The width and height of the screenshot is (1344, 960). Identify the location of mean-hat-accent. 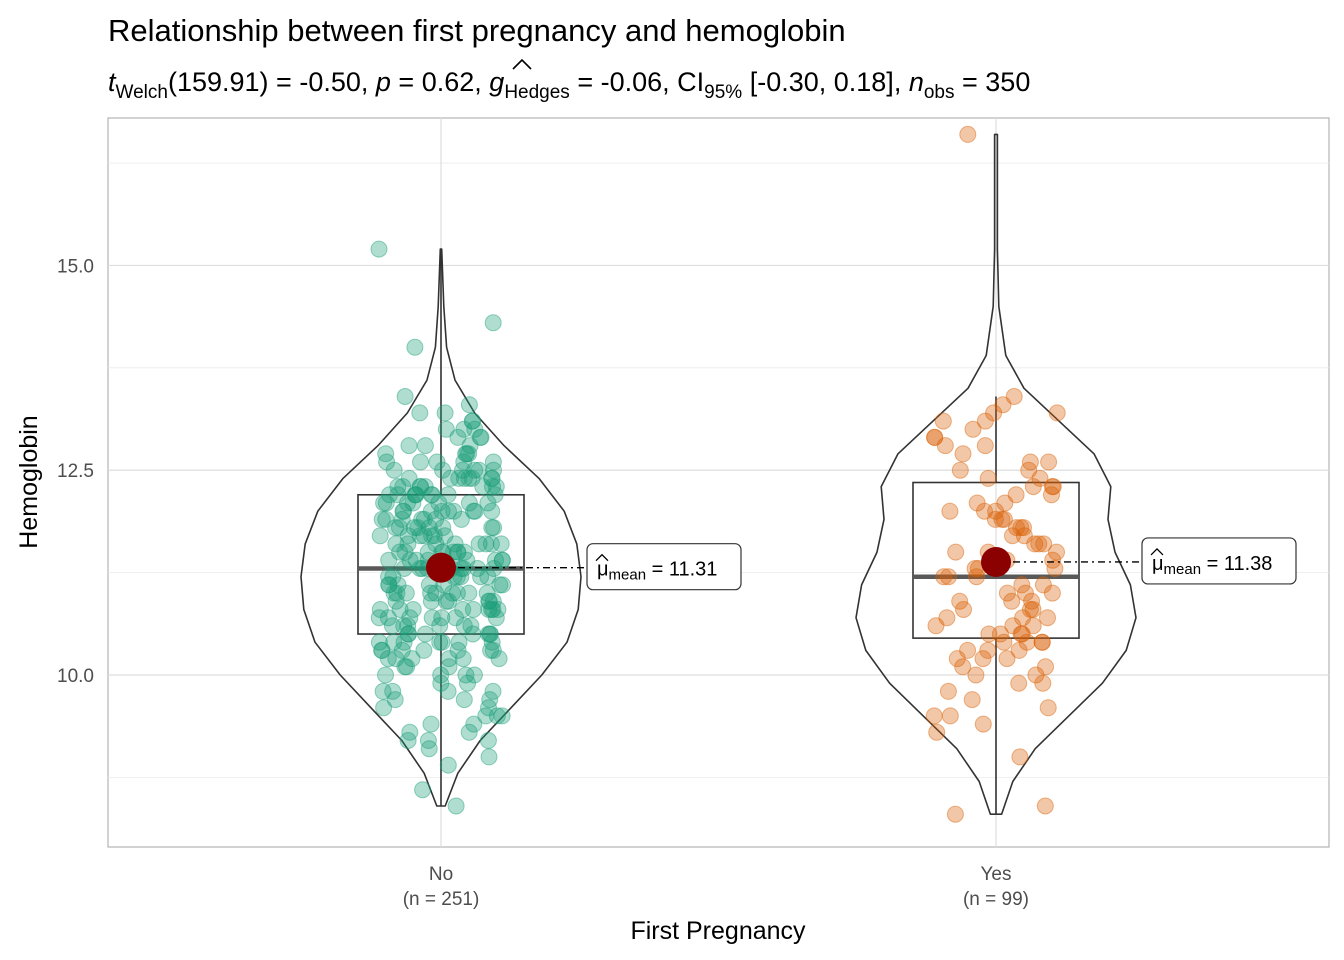
(1157, 552).